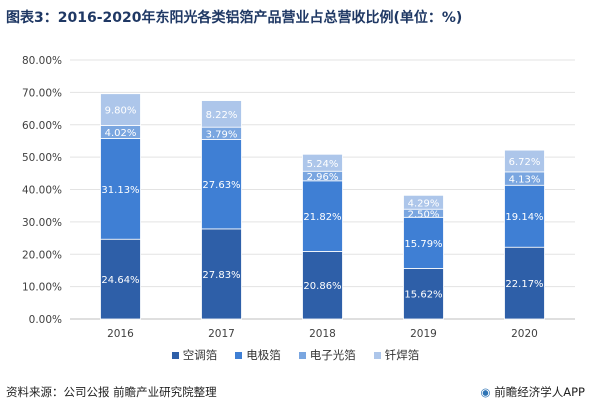 The height and width of the screenshot is (412, 591). I want to click on data-label: 31.13%, so click(120, 190).